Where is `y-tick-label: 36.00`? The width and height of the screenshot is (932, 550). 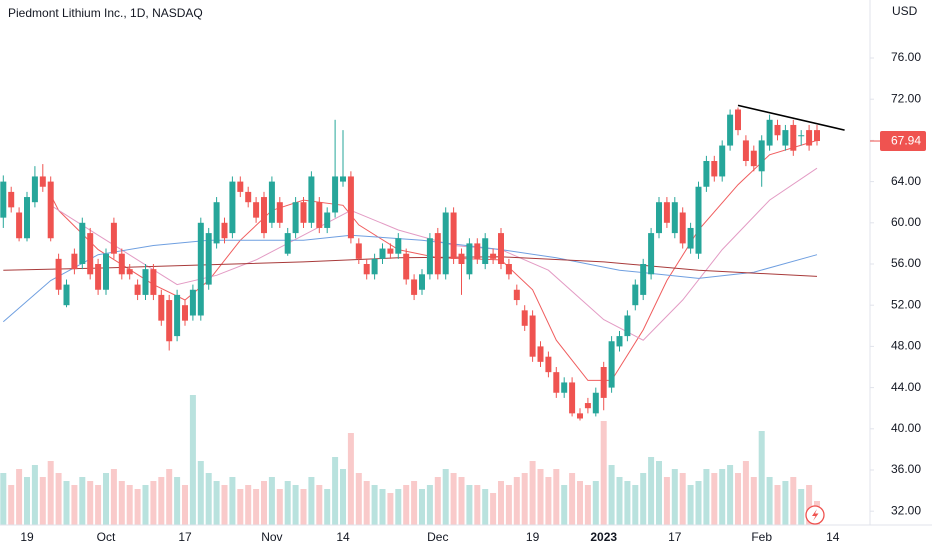
y-tick-label: 36.00 is located at coordinates (906, 469).